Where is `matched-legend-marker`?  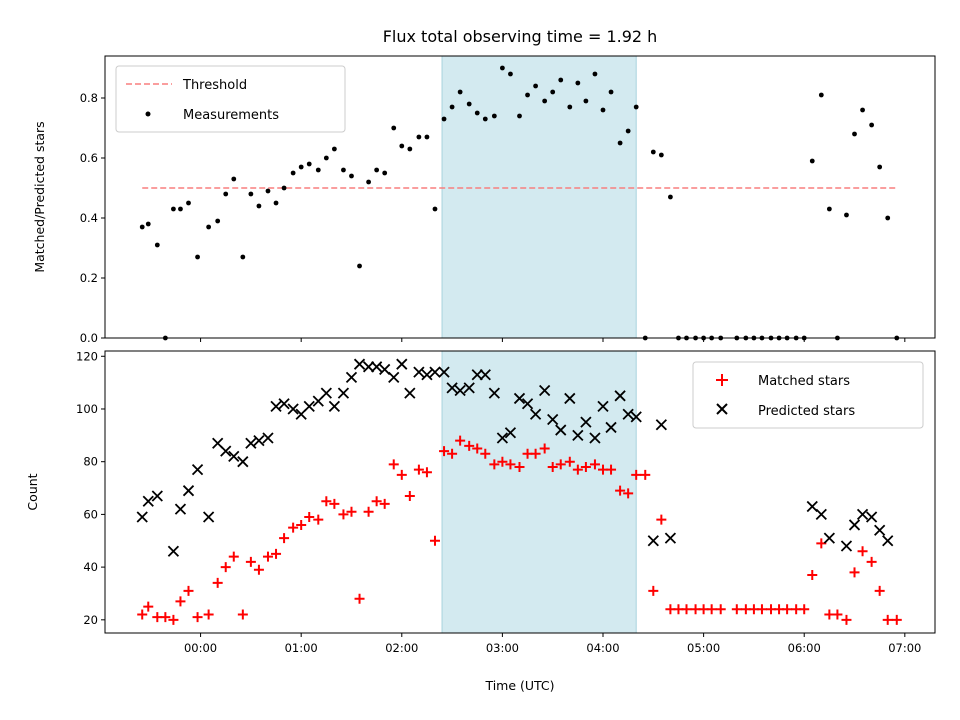 matched-legend-marker is located at coordinates (722, 380).